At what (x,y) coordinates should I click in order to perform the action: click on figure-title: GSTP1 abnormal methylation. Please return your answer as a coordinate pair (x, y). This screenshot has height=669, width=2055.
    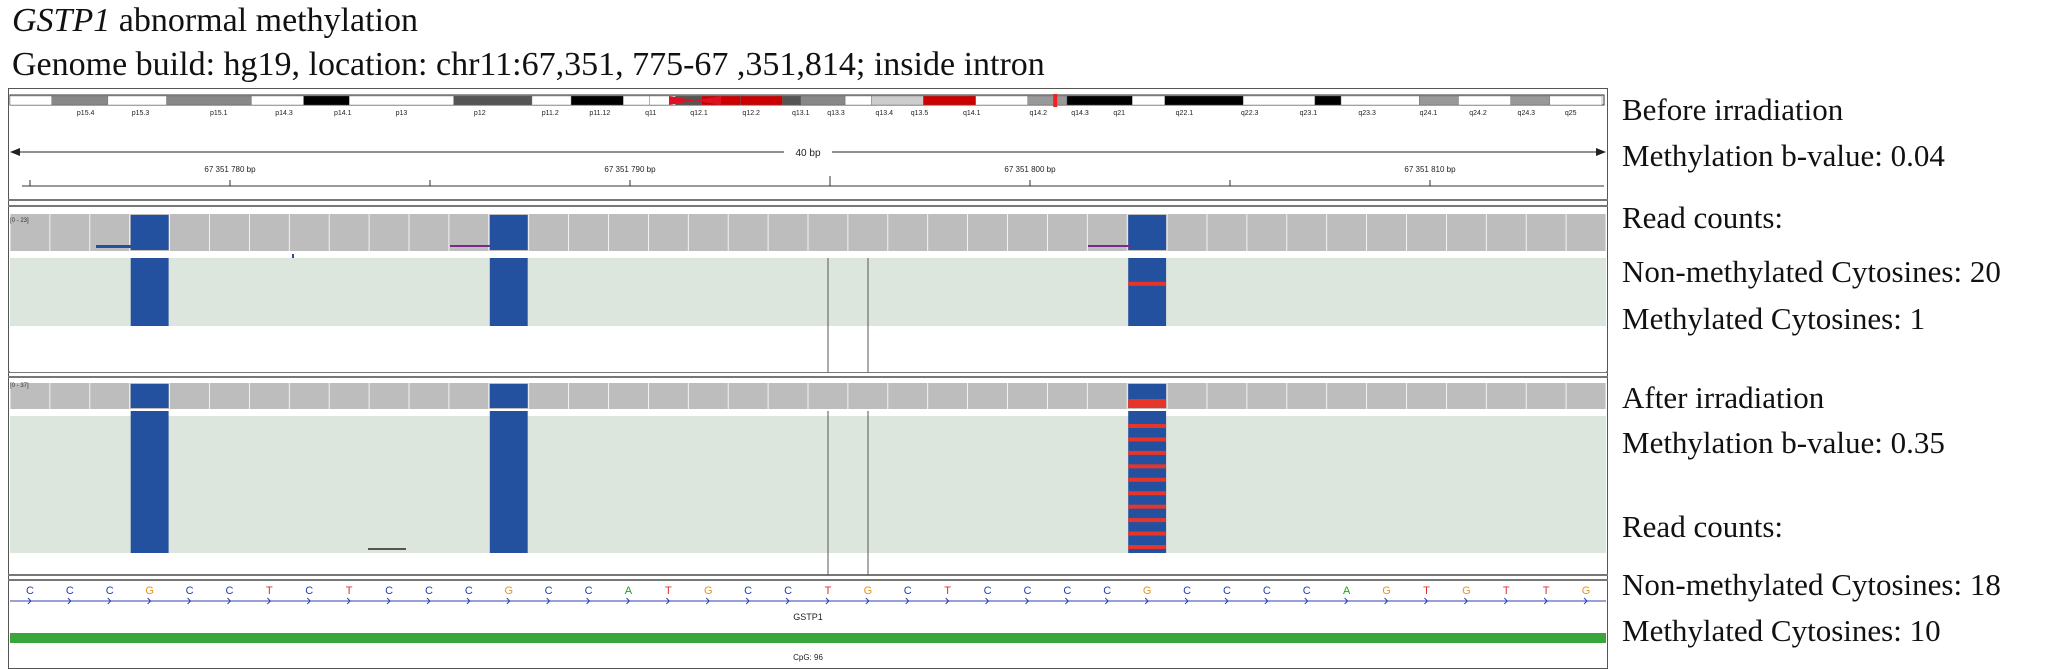
    Looking at the image, I should click on (215, 21).